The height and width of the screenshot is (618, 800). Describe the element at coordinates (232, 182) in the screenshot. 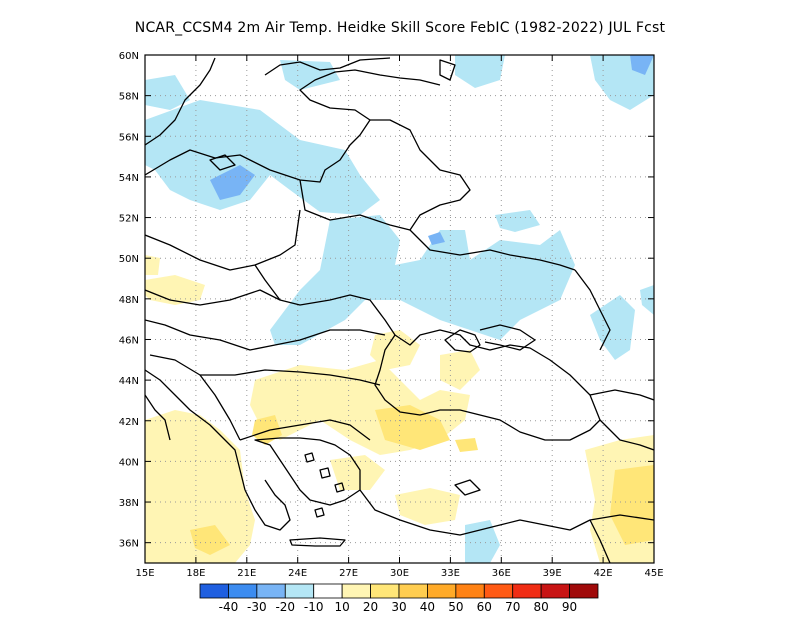

I see `shade-neg-mid-lithuania` at that location.